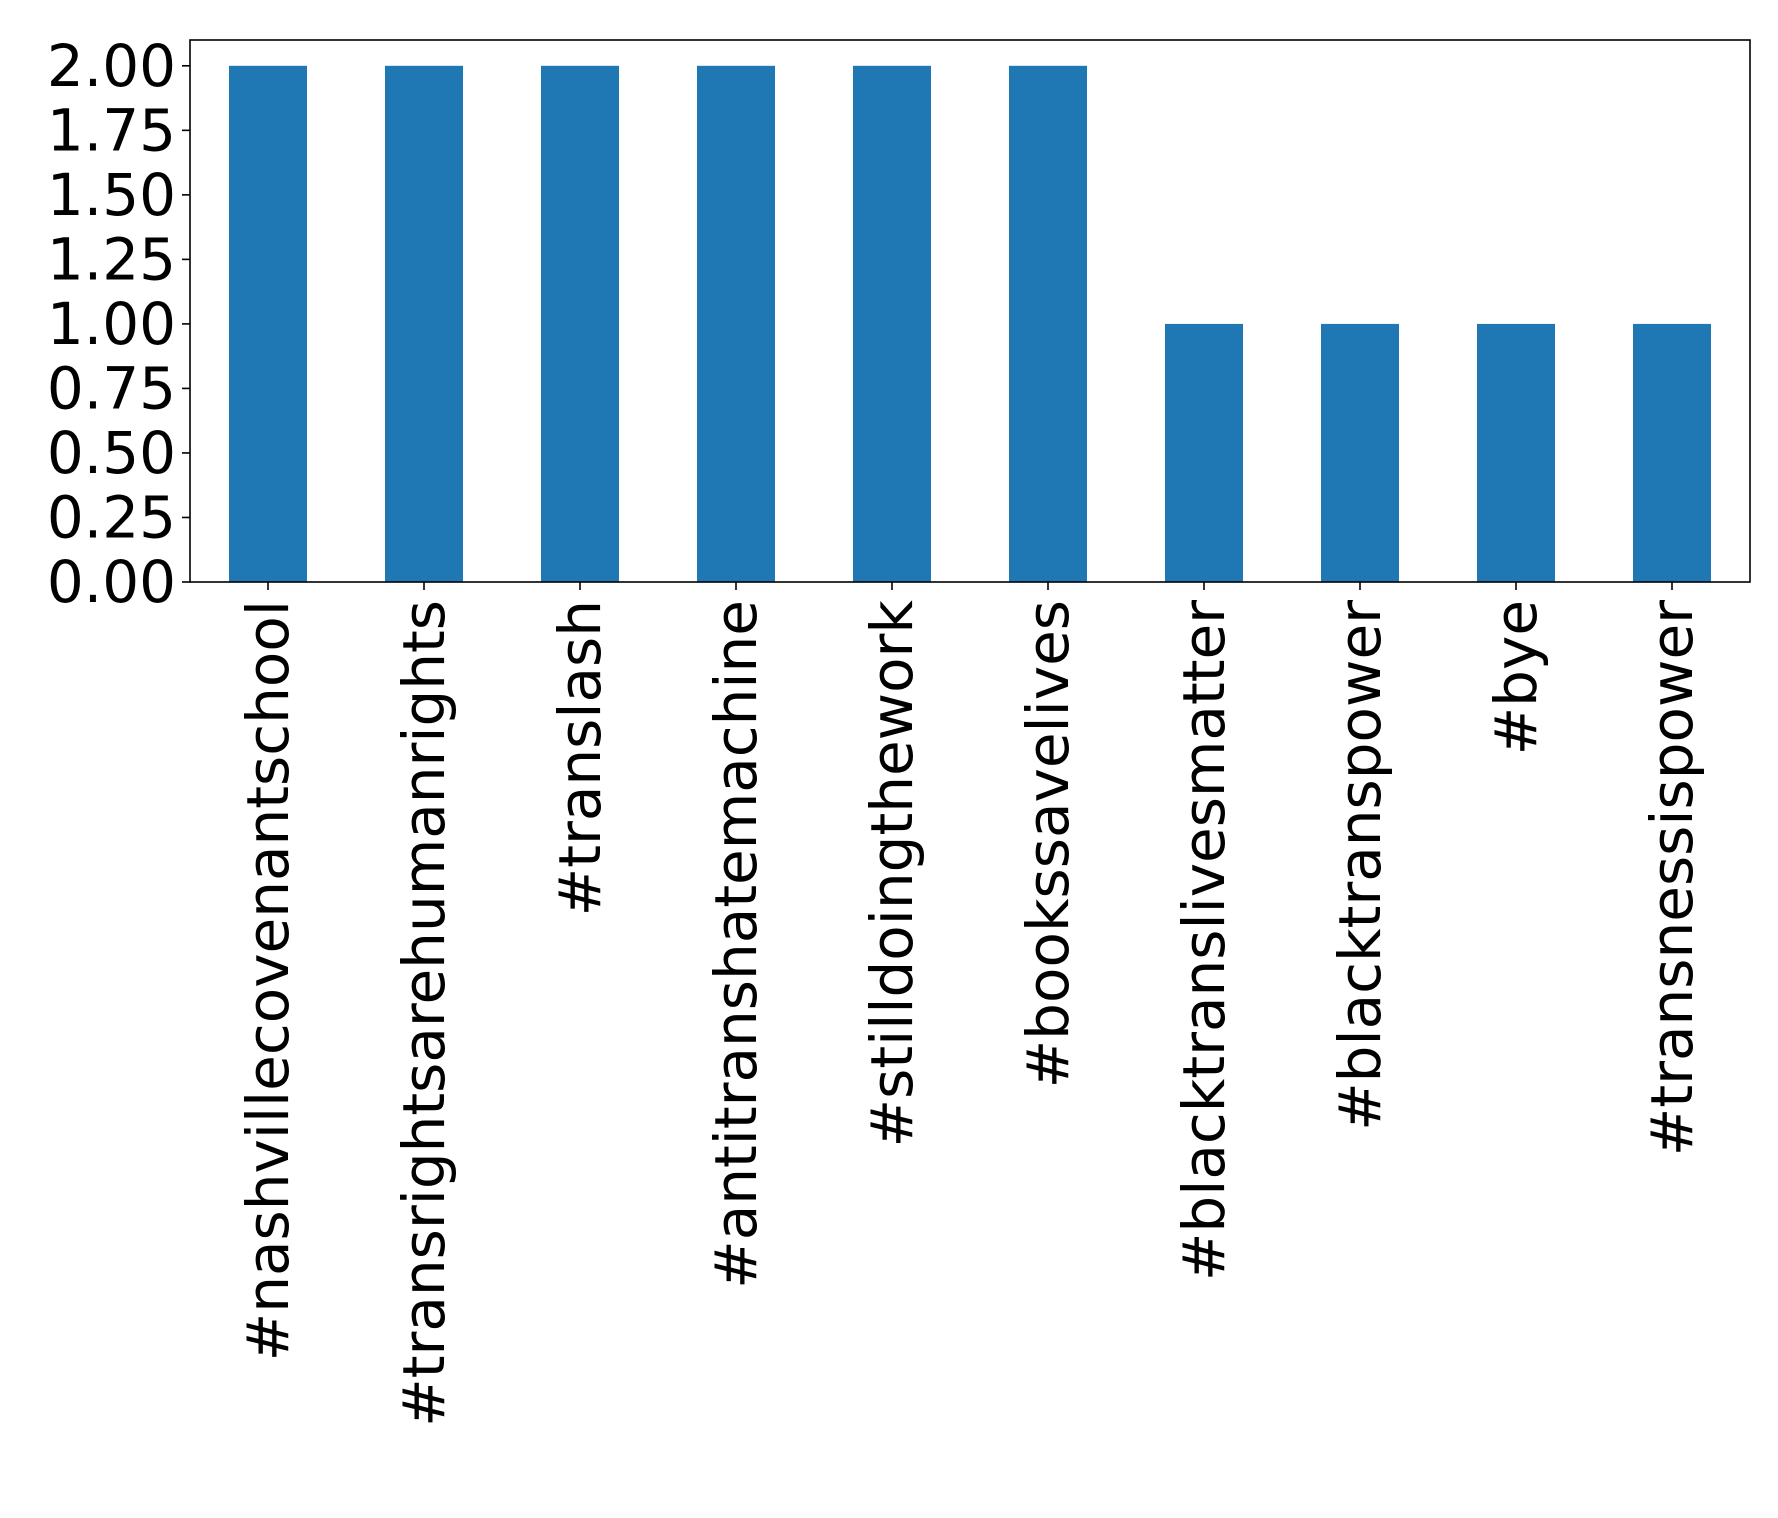 Image resolution: width=1778 pixels, height=1518 pixels. I want to click on y-tick-label: 0.75, so click(111, 388).